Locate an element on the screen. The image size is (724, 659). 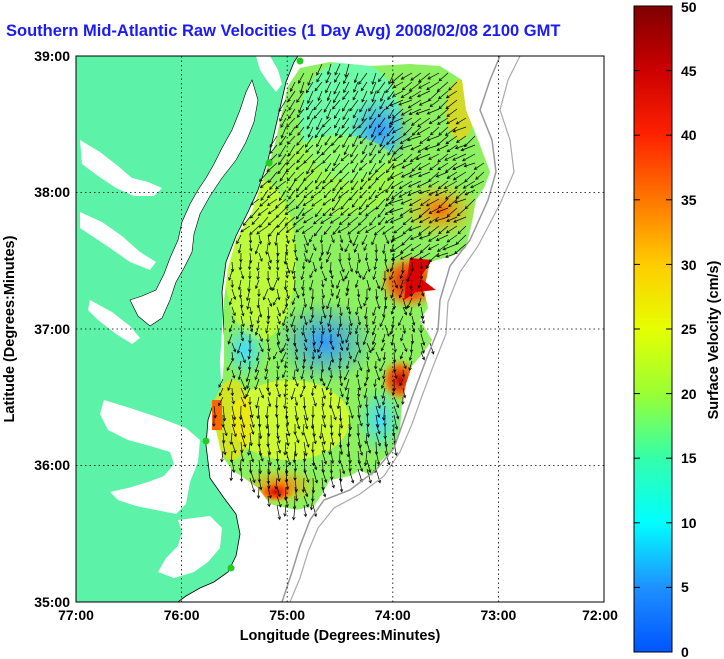
x-tick-label: 77:00 is located at coordinates (76, 615).